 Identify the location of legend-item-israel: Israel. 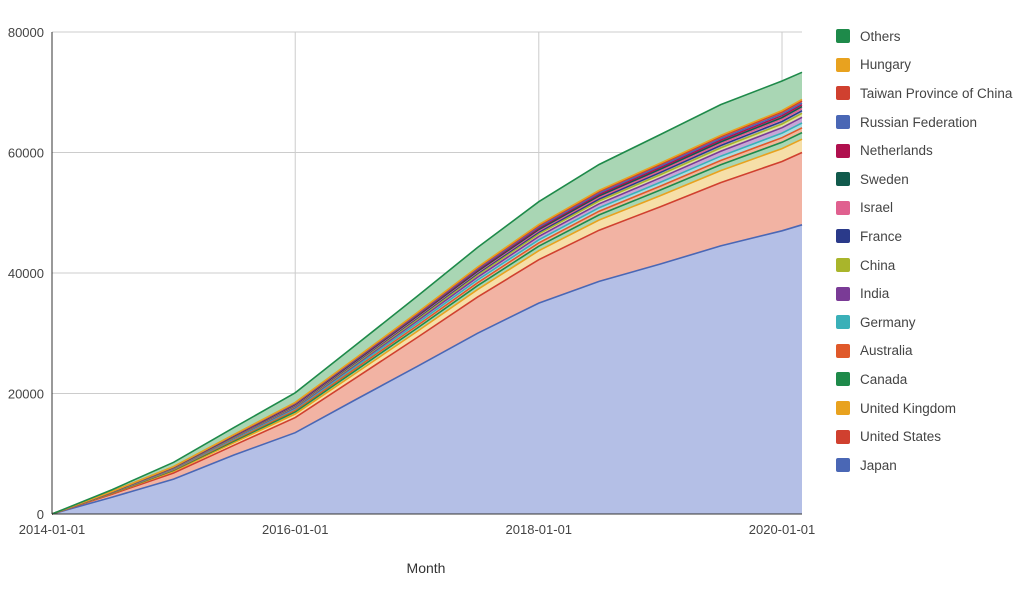
(924, 208).